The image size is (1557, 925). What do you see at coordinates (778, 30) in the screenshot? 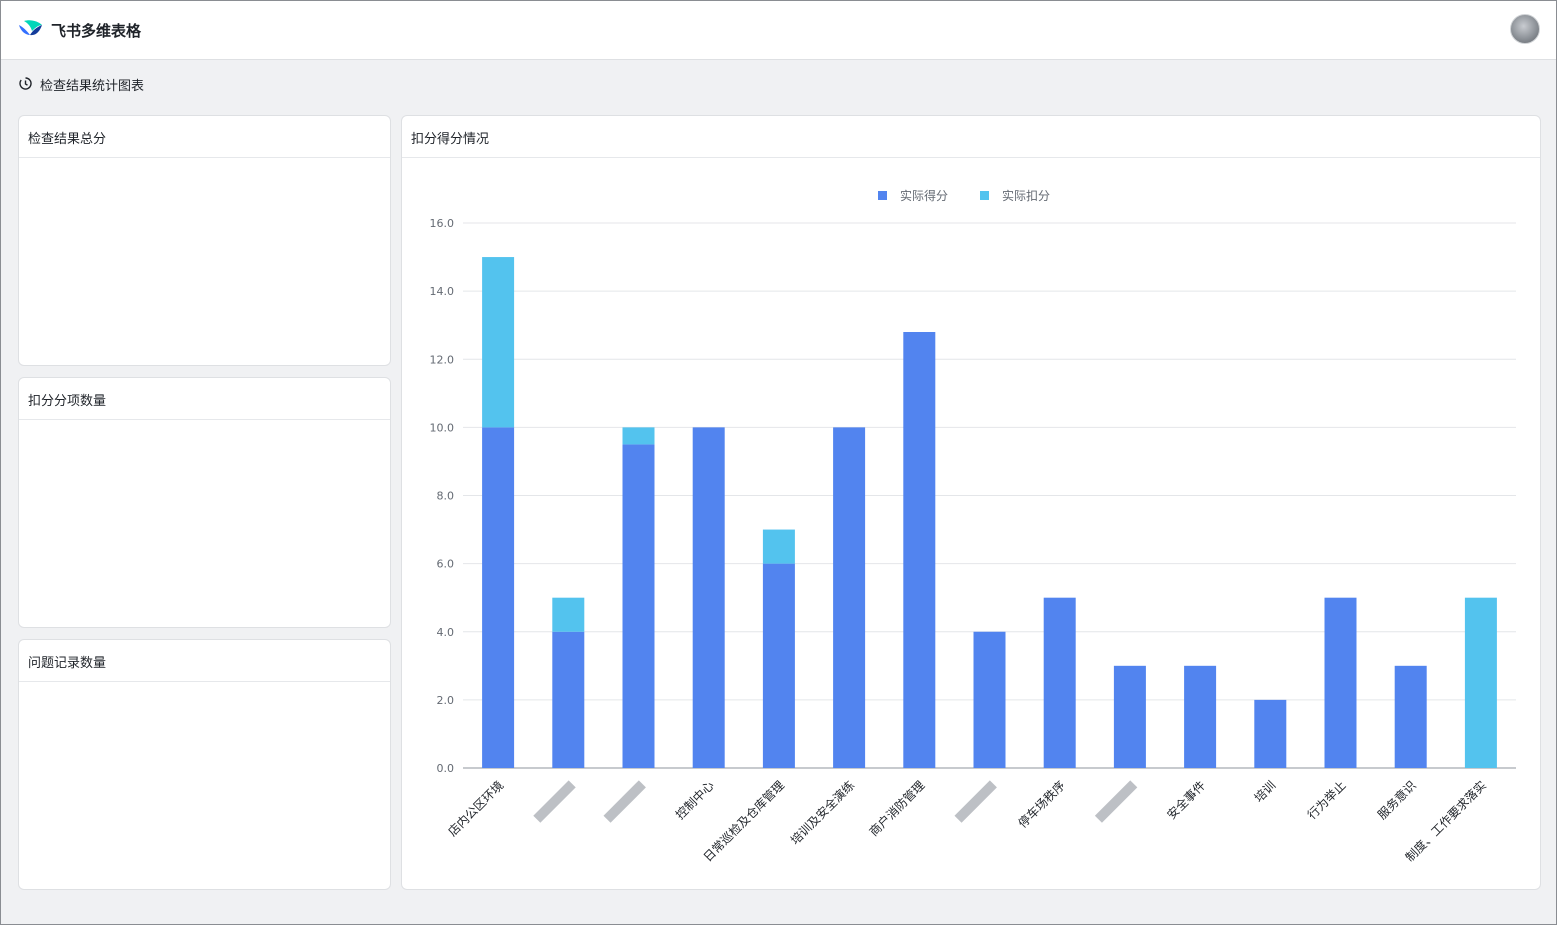
I see `top-bar: 飞书多维表格` at bounding box center [778, 30].